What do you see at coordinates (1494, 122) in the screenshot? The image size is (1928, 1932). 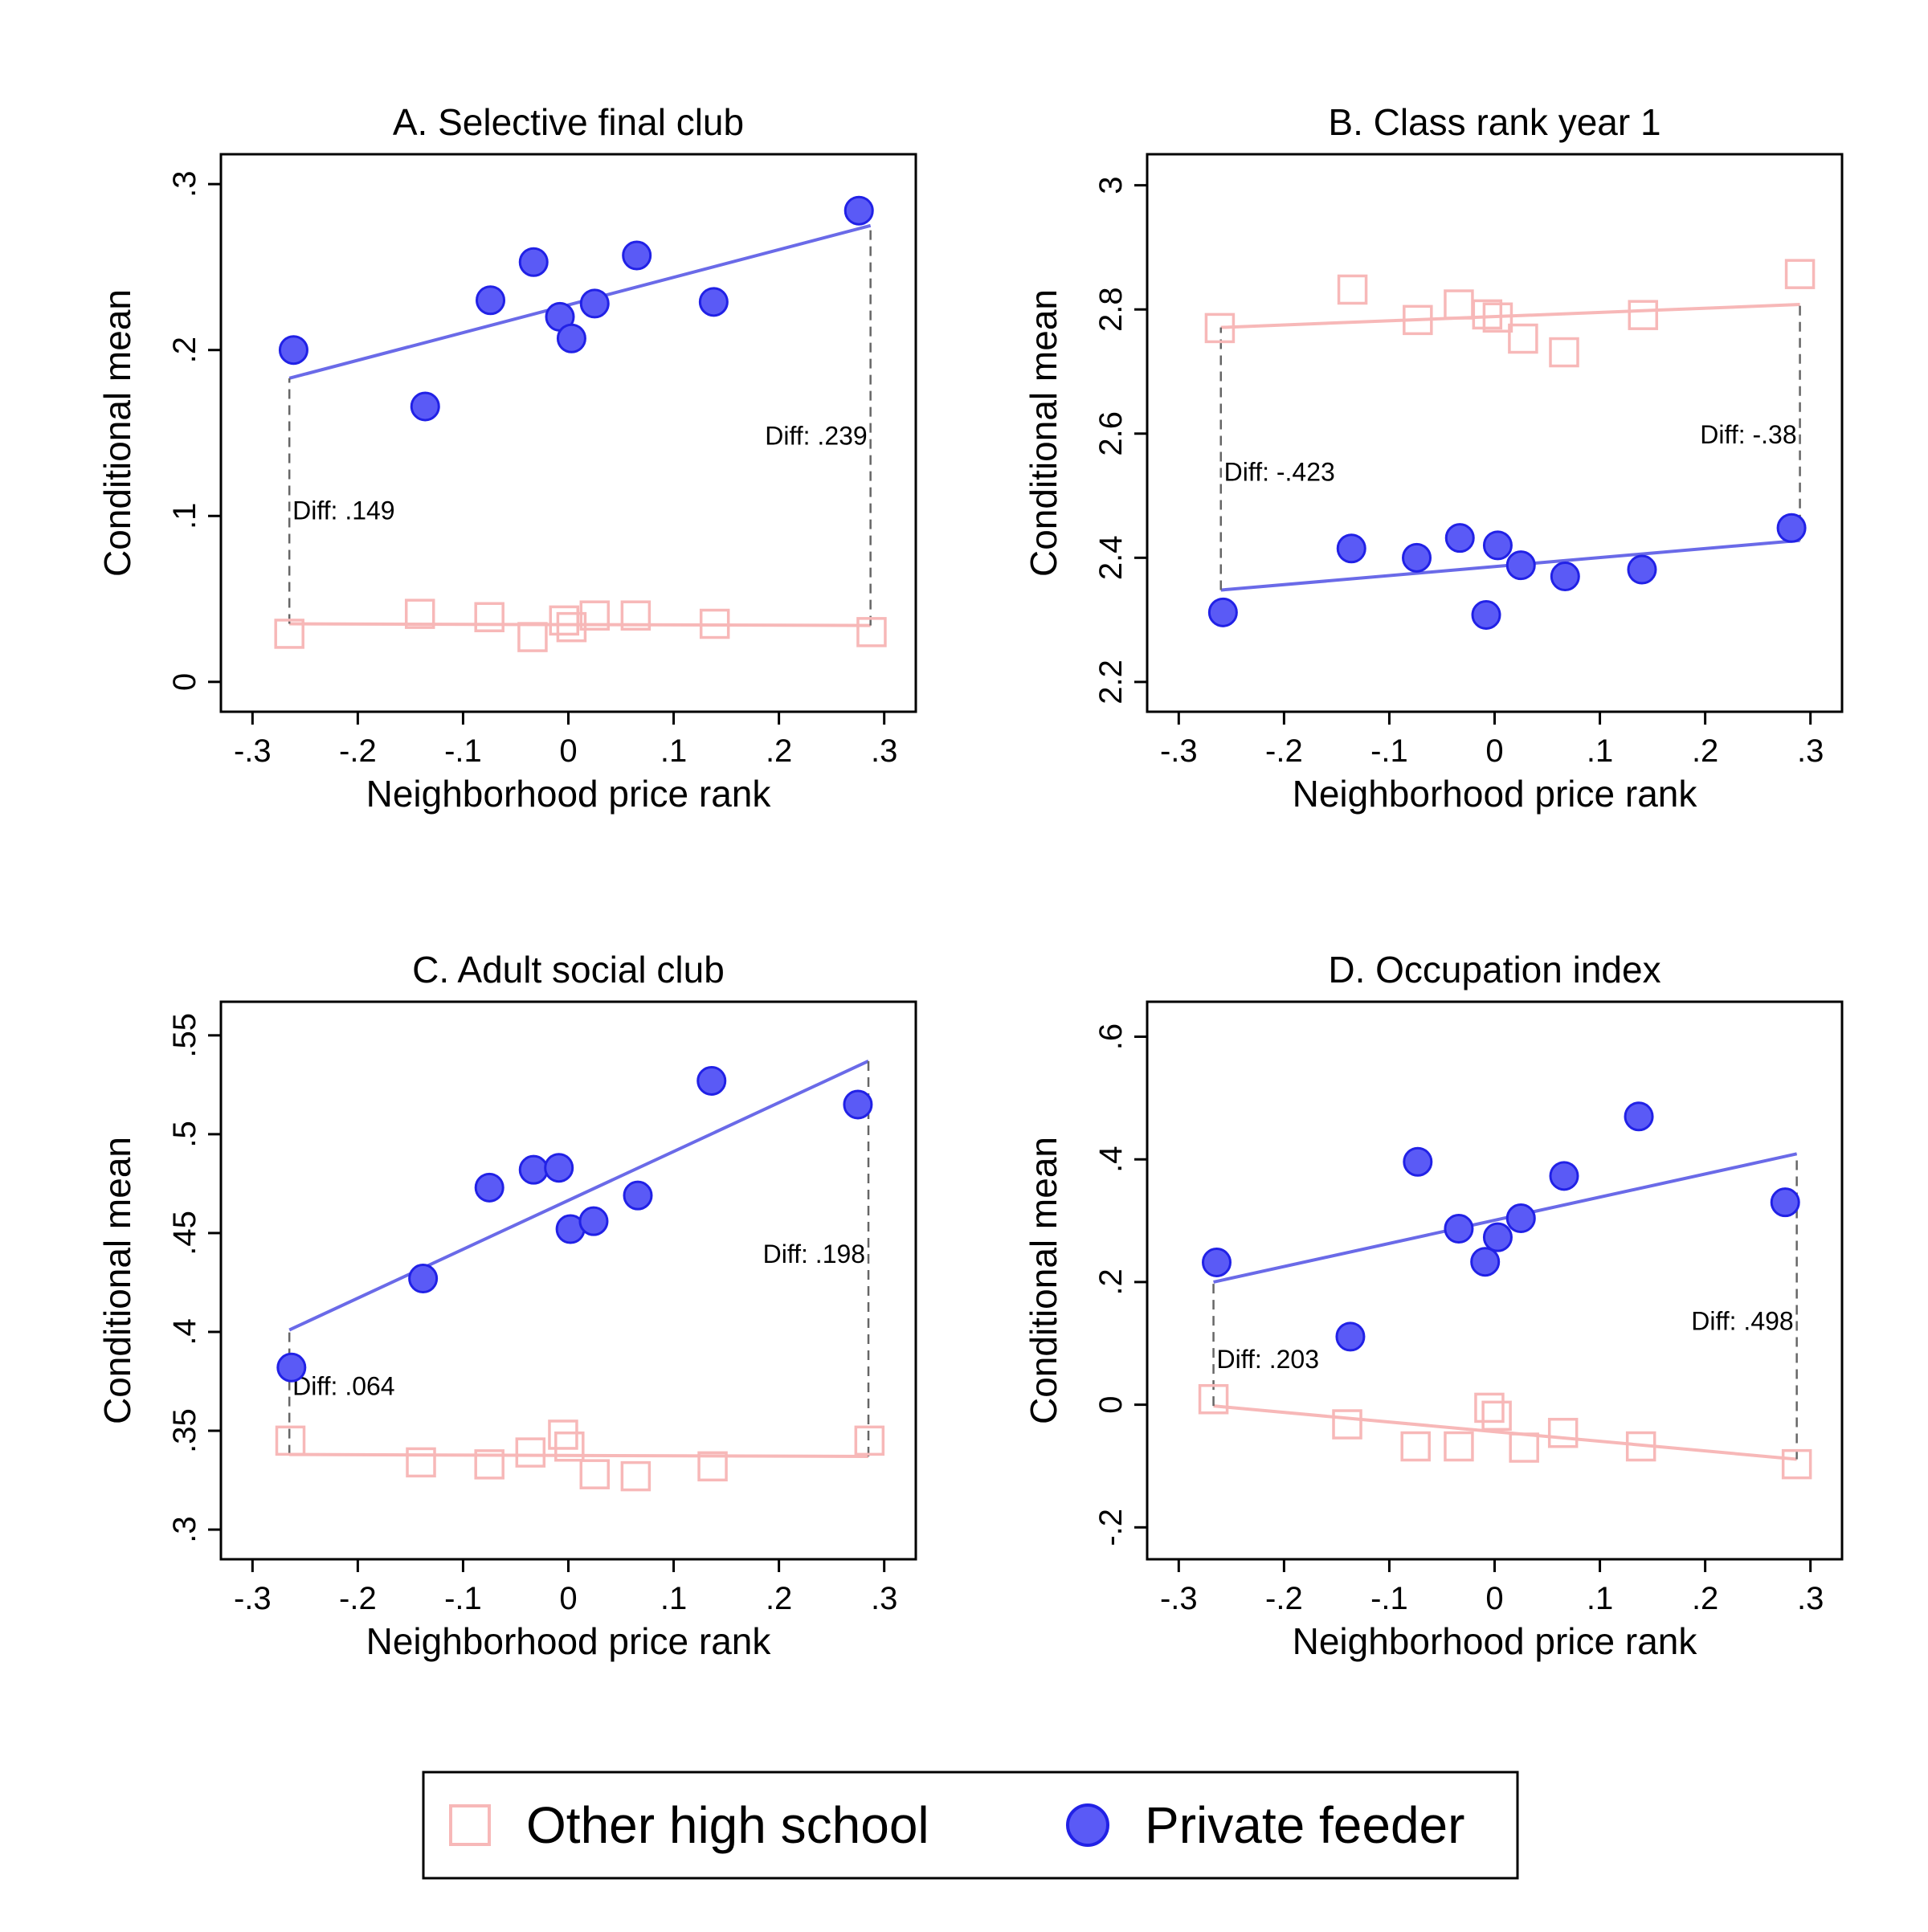 I see `chart-title: B. Class rank year 1` at bounding box center [1494, 122].